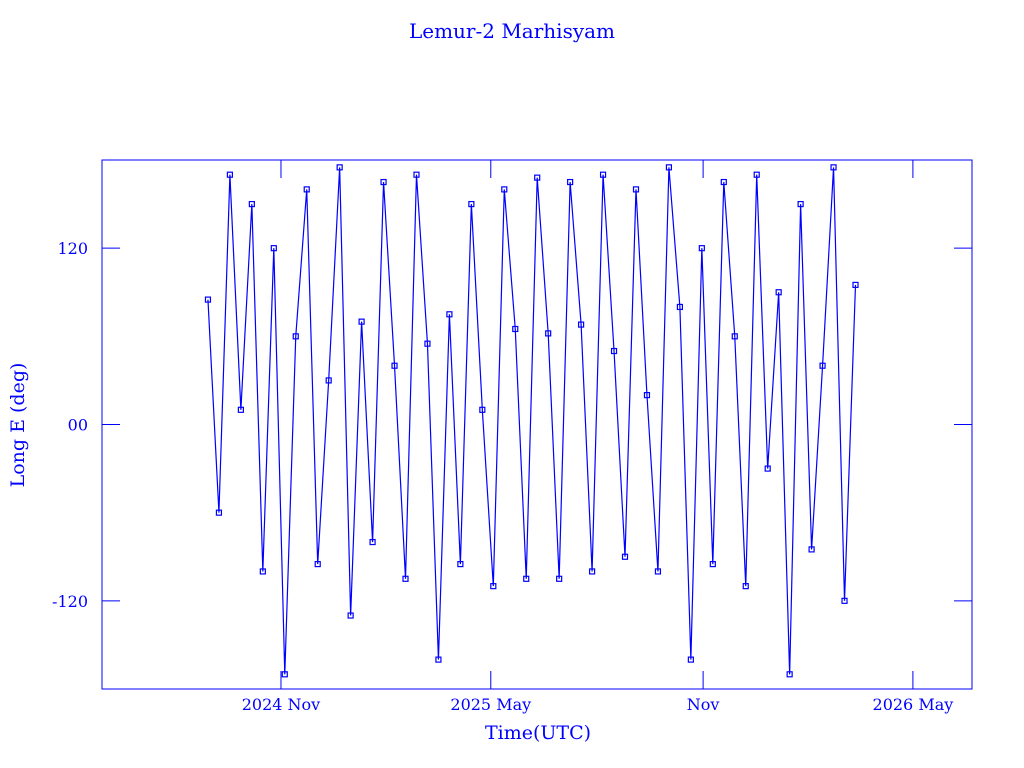  What do you see at coordinates (490, 704) in the screenshot?
I see `x-tick-label: 2025 May` at bounding box center [490, 704].